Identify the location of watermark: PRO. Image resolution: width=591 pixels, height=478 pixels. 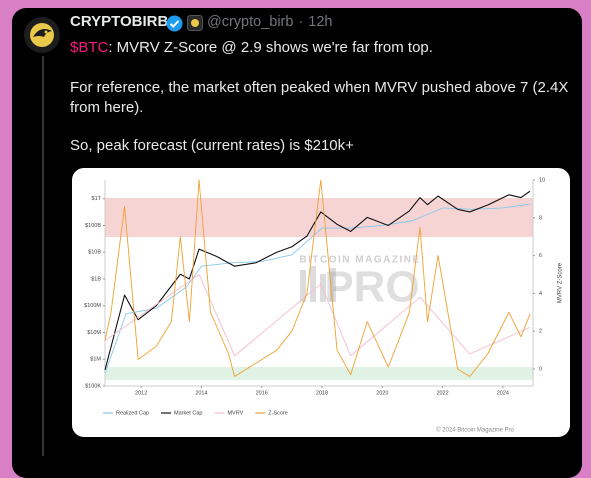
(371, 287).